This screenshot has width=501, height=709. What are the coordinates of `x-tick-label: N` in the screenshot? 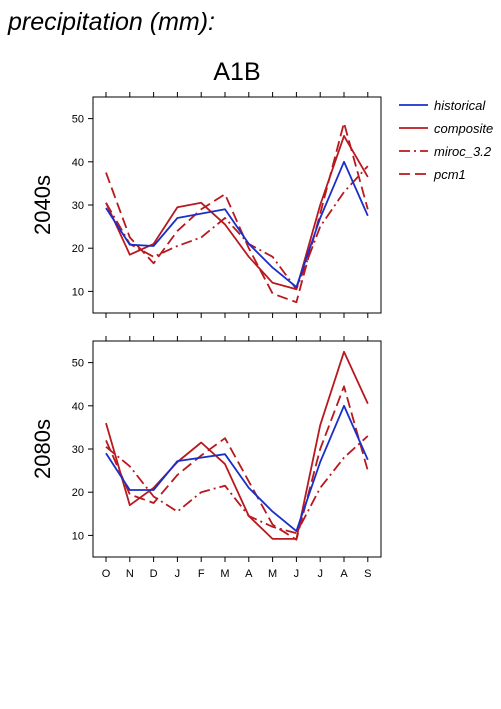 It's located at (130, 574).